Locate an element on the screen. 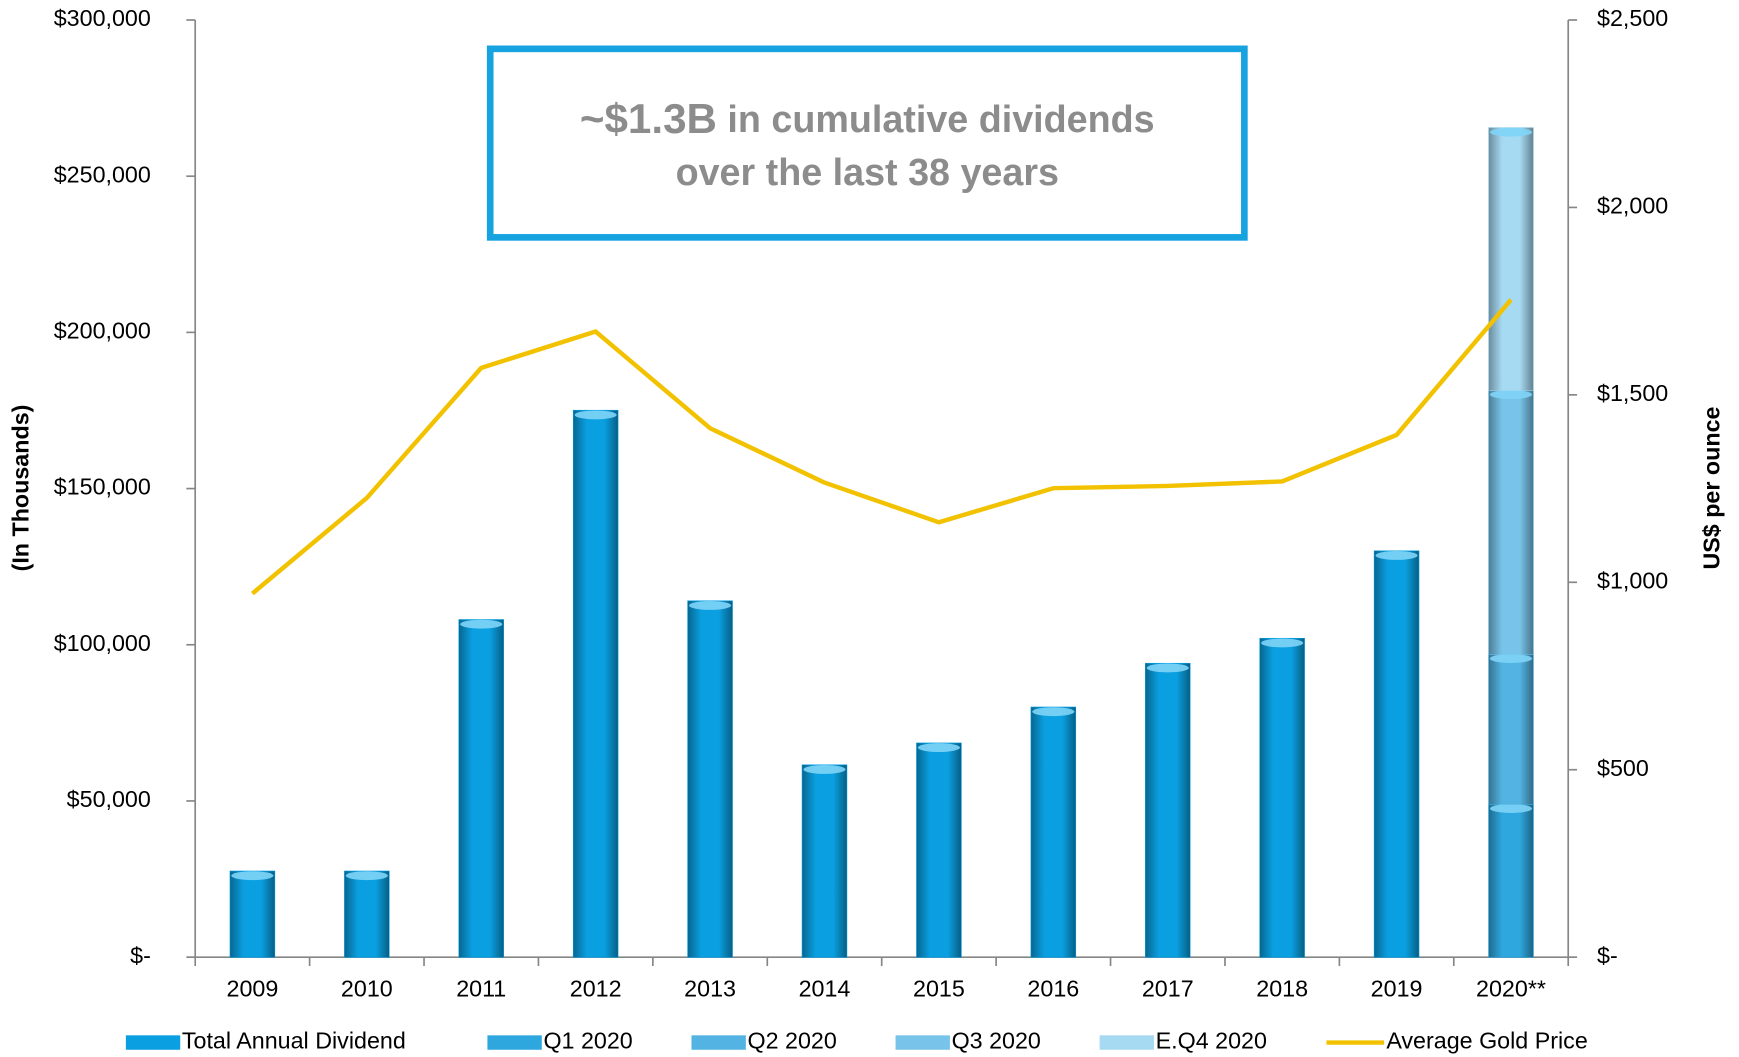 The width and height of the screenshot is (1739, 1057). annotation: ~$1.3B in cumulative dividends is located at coordinates (867, 118).